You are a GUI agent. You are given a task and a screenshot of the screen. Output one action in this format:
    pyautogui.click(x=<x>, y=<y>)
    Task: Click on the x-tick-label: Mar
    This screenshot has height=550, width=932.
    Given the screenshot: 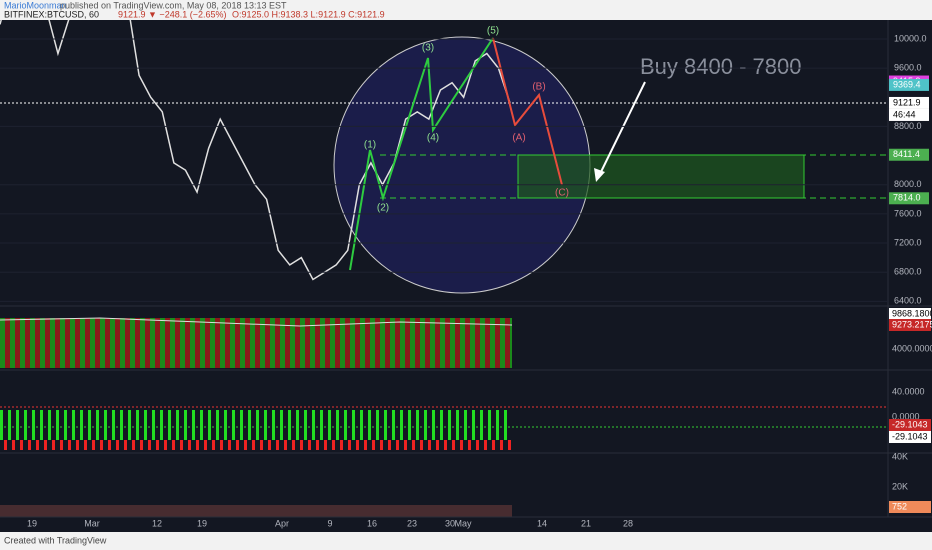 What is the action you would take?
    pyautogui.click(x=92, y=523)
    